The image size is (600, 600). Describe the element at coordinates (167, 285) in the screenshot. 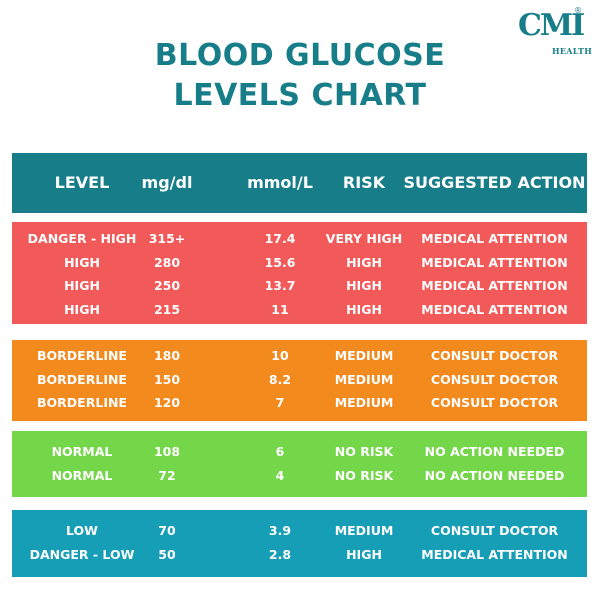

I see `cell-mg-dl: 250` at that location.